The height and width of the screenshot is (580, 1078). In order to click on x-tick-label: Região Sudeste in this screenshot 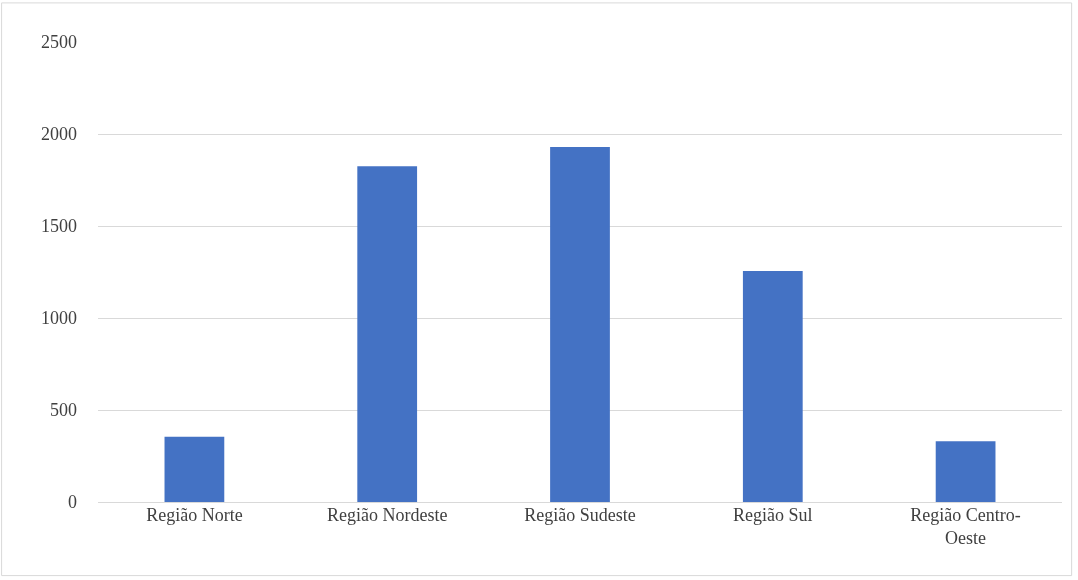, I will do `click(580, 515)`.